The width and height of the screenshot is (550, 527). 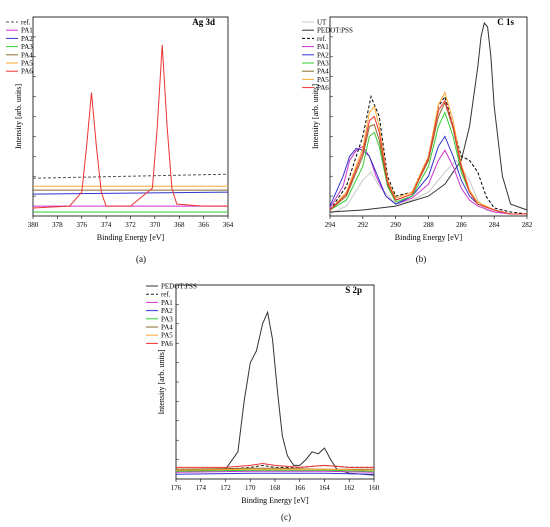 What do you see at coordinates (428, 187) in the screenshot?
I see `series-line-ut` at bounding box center [428, 187].